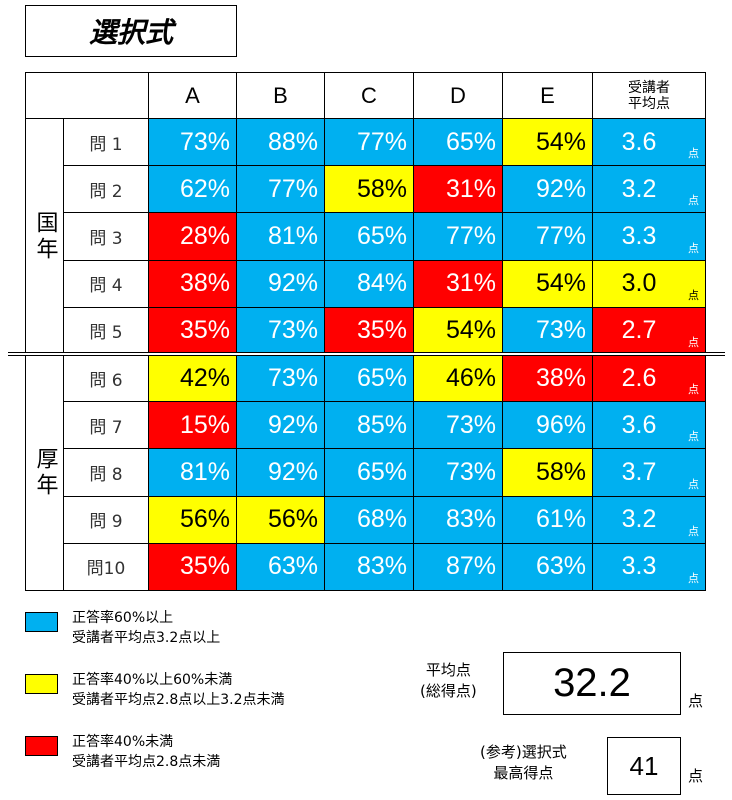 This screenshot has width=732, height=800. I want to click on avg-cell: 3.7 点, so click(649, 473).